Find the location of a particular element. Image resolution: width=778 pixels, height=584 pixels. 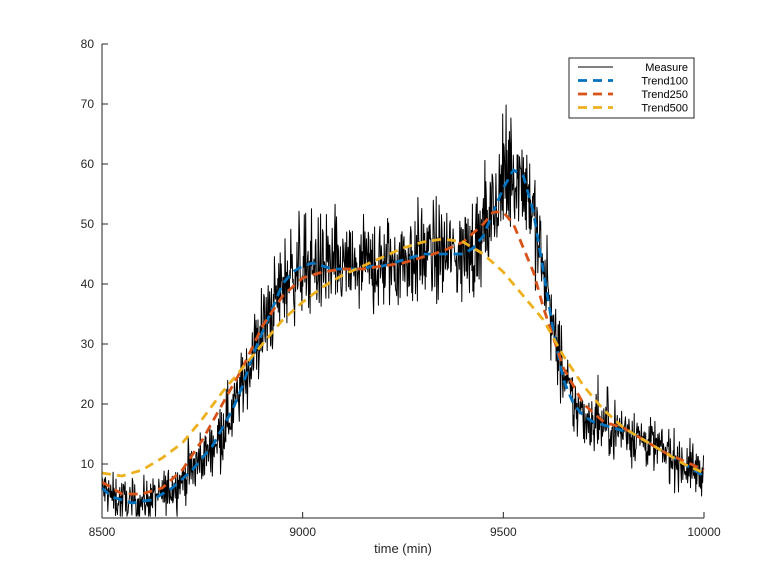

legend-label-trend500: Trend500 is located at coordinates (664, 109).